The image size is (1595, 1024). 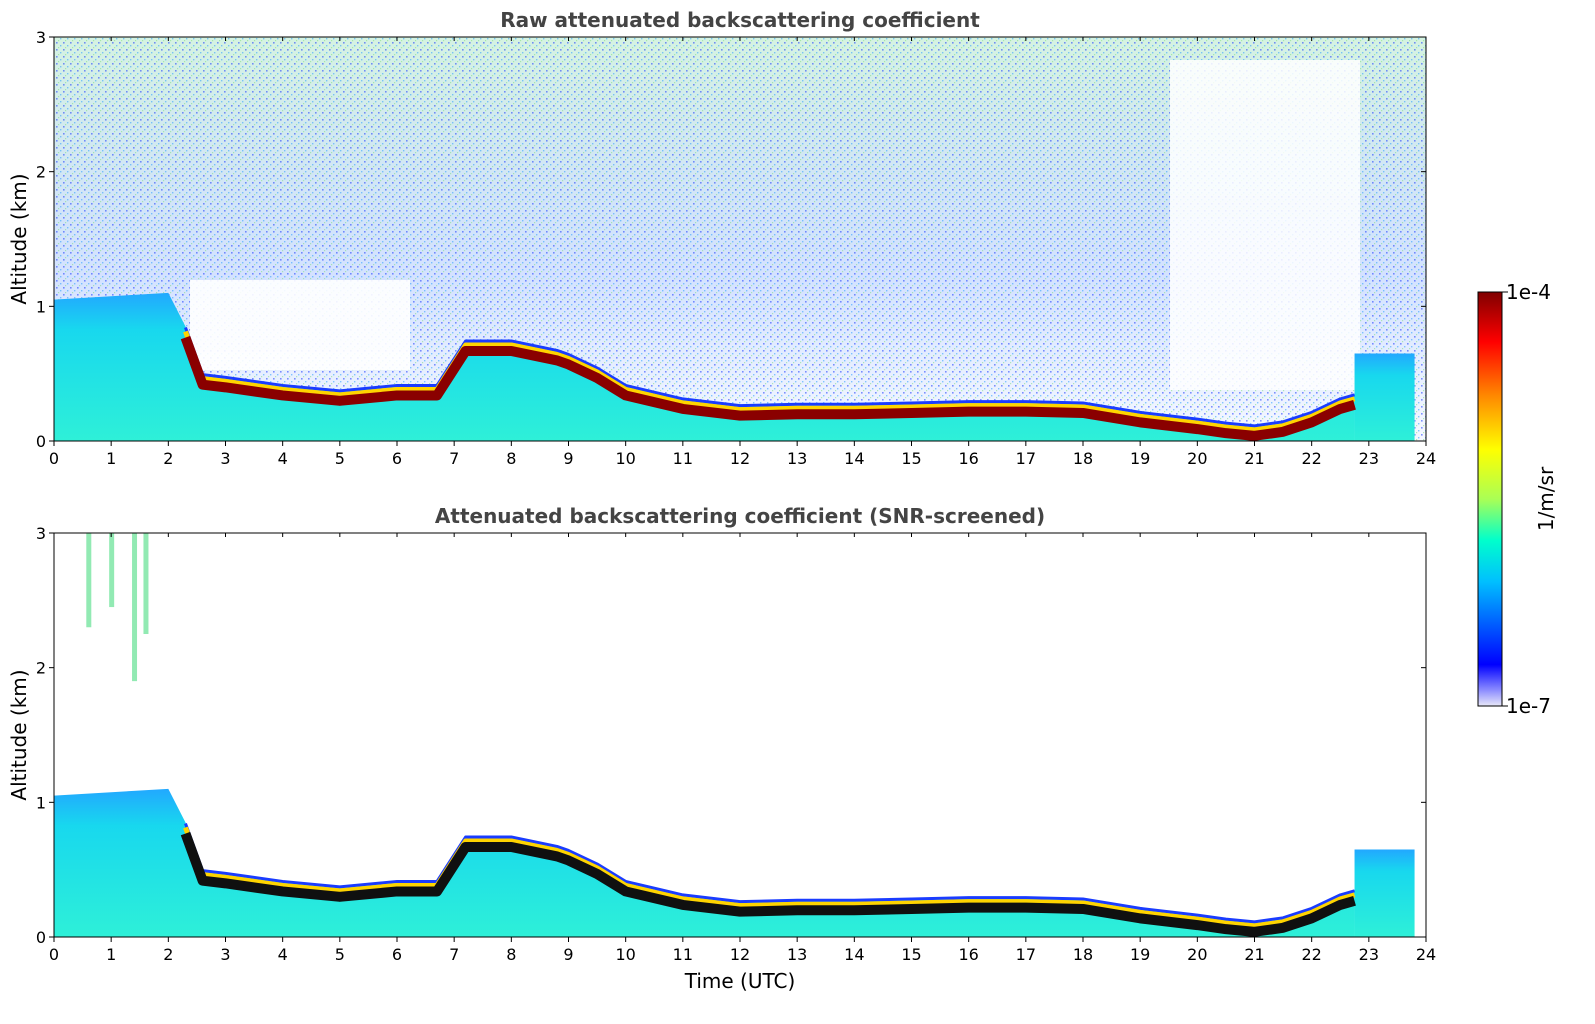 I want to click on colorbar: 1e-4 1e-7 1/m/sr, so click(x=1517, y=499).